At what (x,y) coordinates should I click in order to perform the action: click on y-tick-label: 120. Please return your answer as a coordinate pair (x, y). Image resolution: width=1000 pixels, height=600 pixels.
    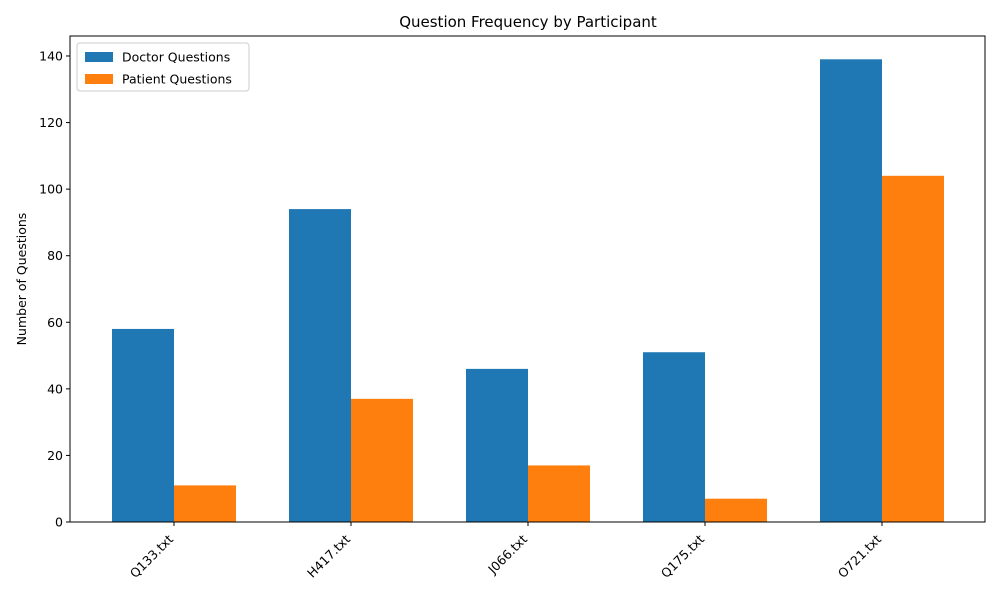
    Looking at the image, I should click on (51, 122).